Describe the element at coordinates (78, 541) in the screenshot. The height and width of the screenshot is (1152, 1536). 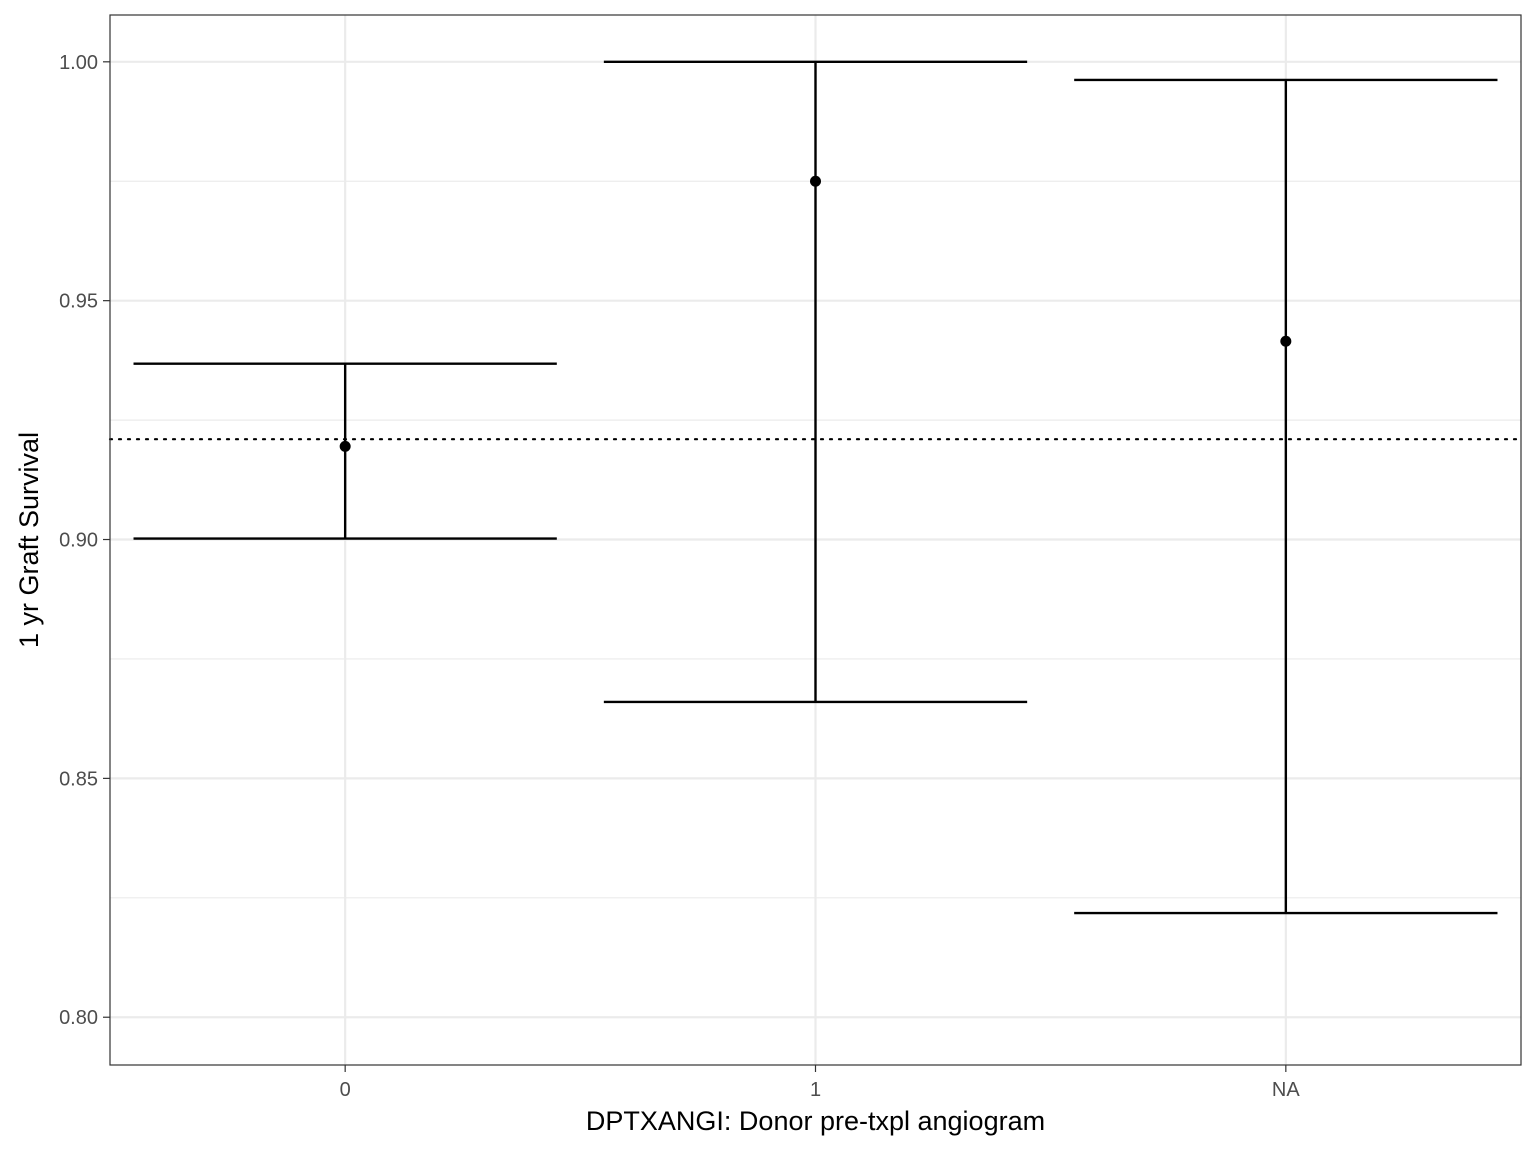
I see `y-tick-label: 0.90` at that location.